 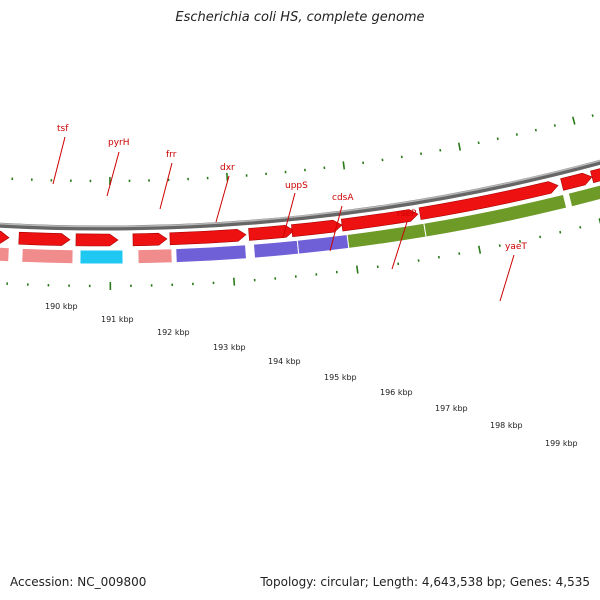 I want to click on backbone-layer, so click(x=300, y=195).